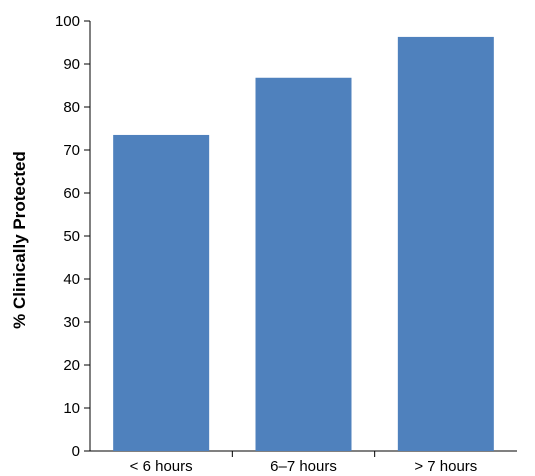 Image resolution: width=535 pixels, height=476 pixels. I want to click on y-tick-label: 90, so click(71, 64).